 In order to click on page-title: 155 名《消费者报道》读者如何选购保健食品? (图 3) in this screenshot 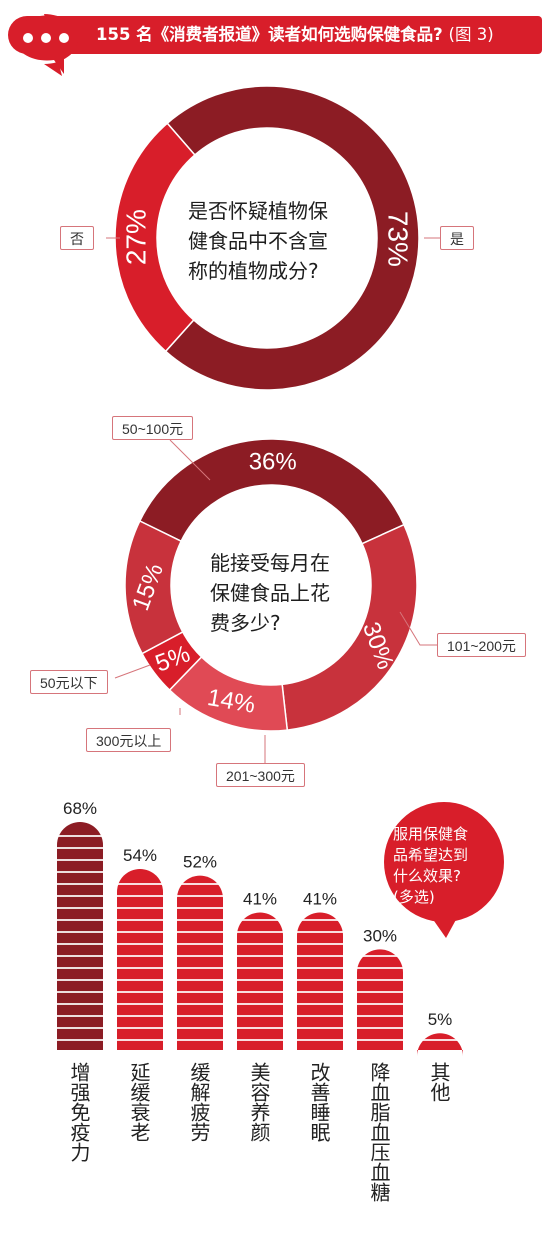, I will do `click(295, 35)`.